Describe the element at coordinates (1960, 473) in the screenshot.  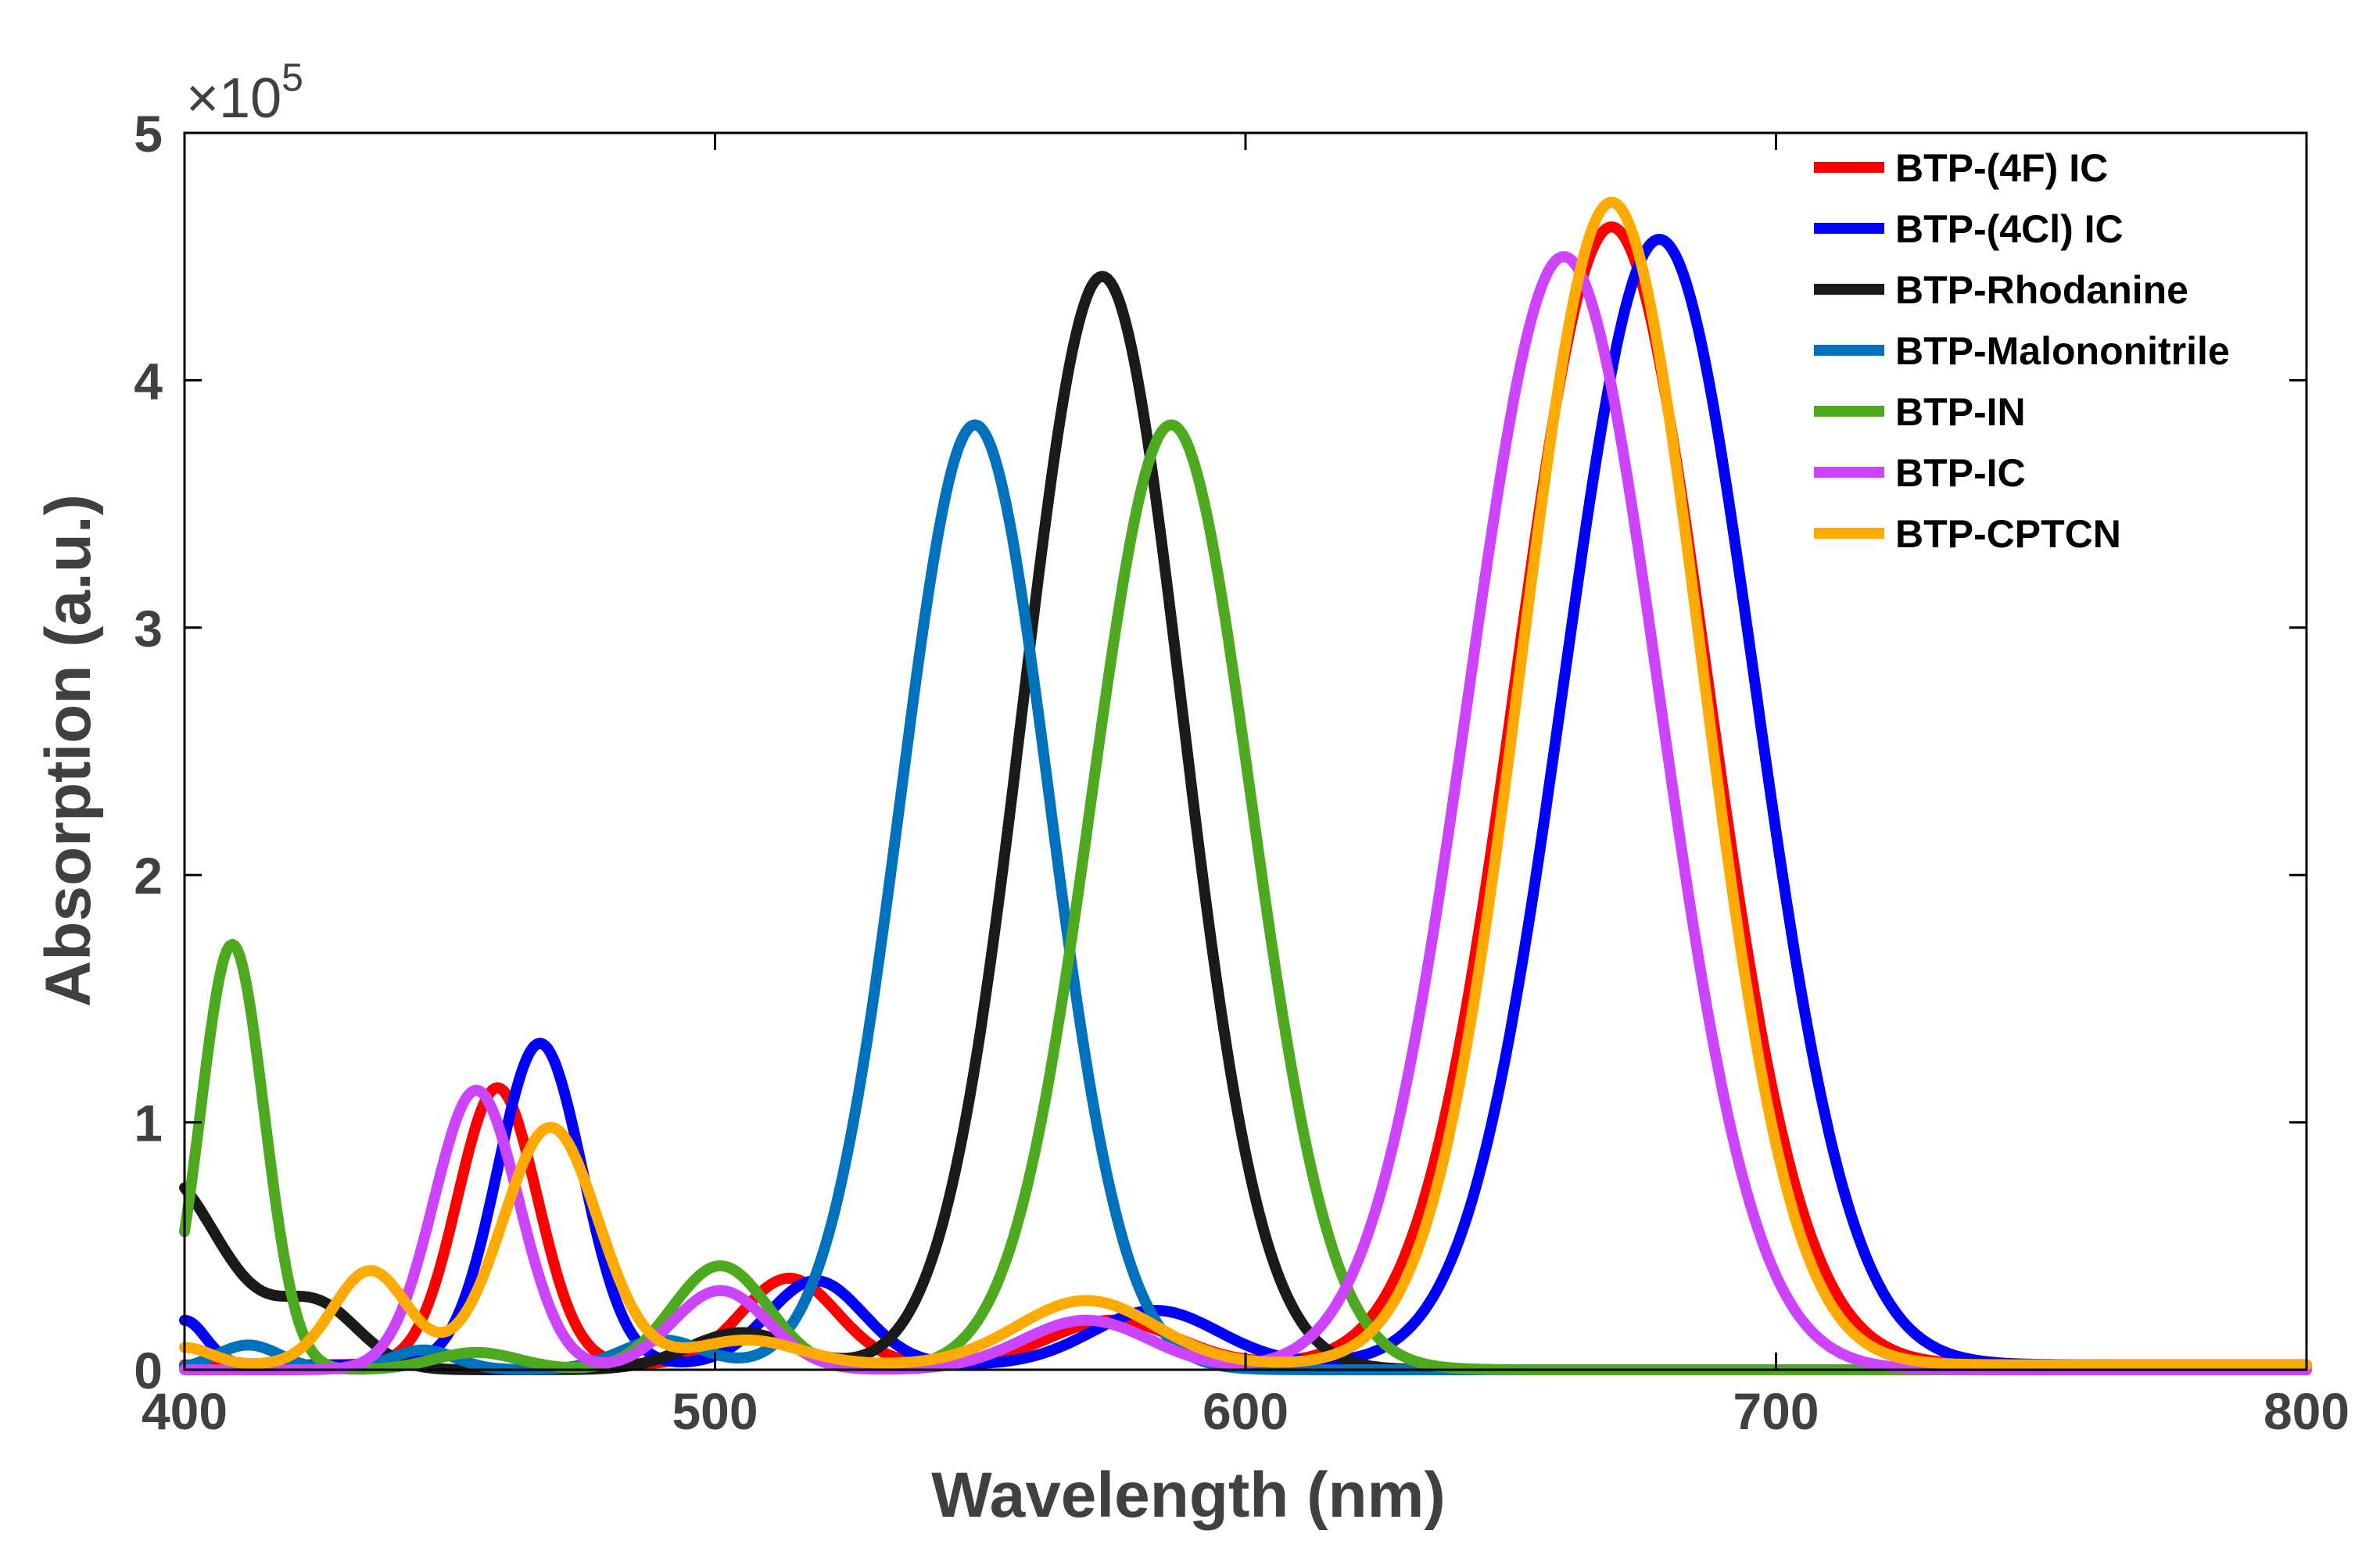
I see `legend-entry-label: BTP-IC` at that location.